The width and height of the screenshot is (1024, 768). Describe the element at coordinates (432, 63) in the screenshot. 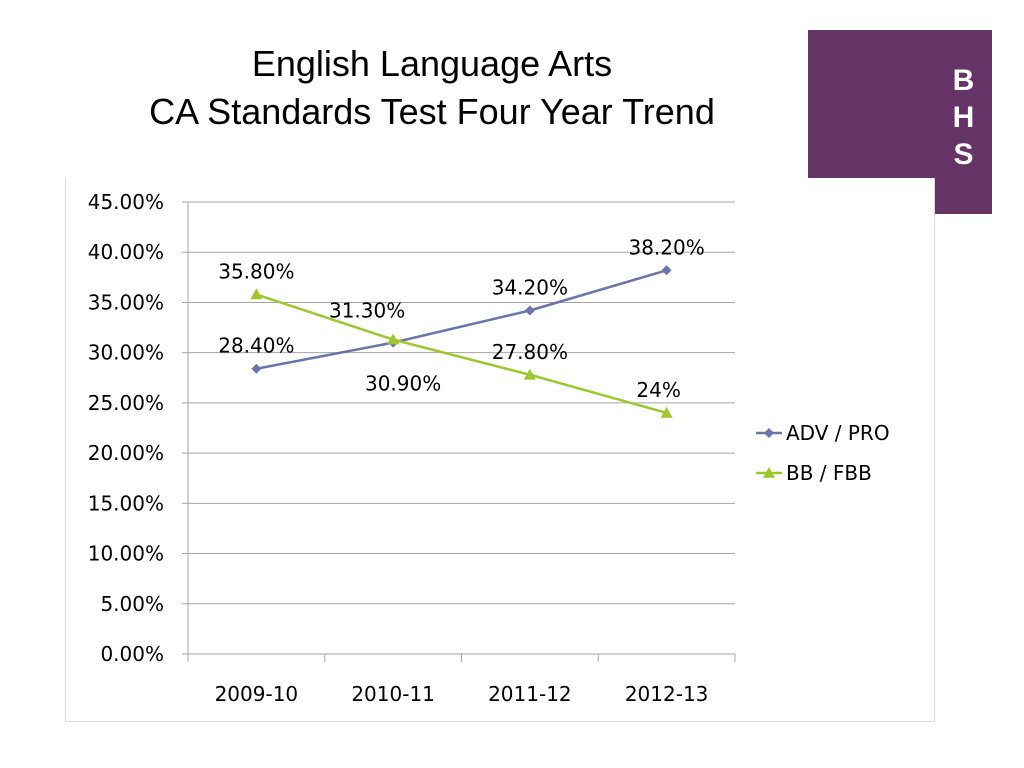

I see `chart-title-line-1: English Language Arts` at that location.